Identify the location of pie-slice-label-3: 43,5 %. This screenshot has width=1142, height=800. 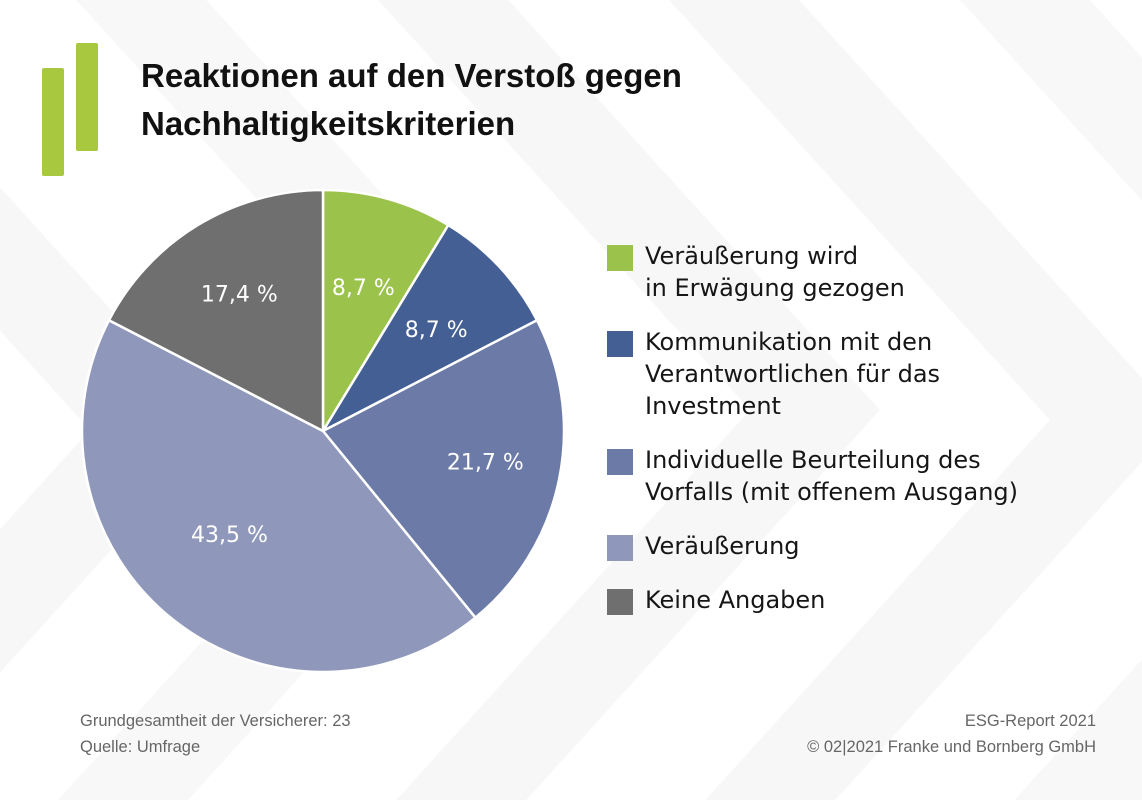
(229, 535).